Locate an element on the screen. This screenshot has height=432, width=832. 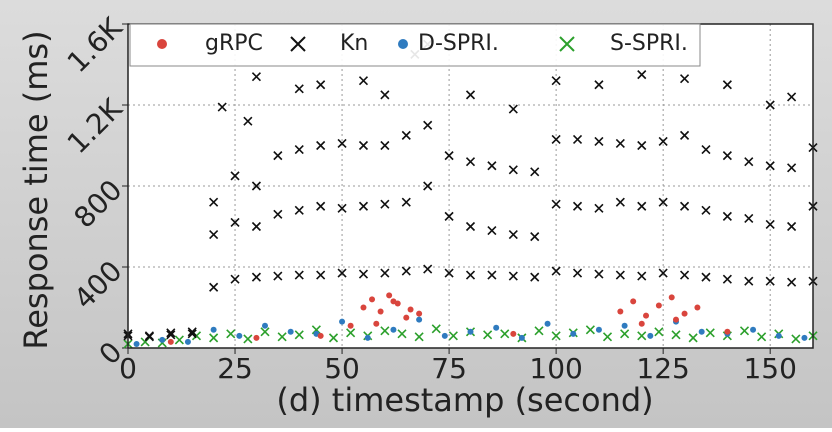
x-tick-label: 150 is located at coordinates (769, 368).